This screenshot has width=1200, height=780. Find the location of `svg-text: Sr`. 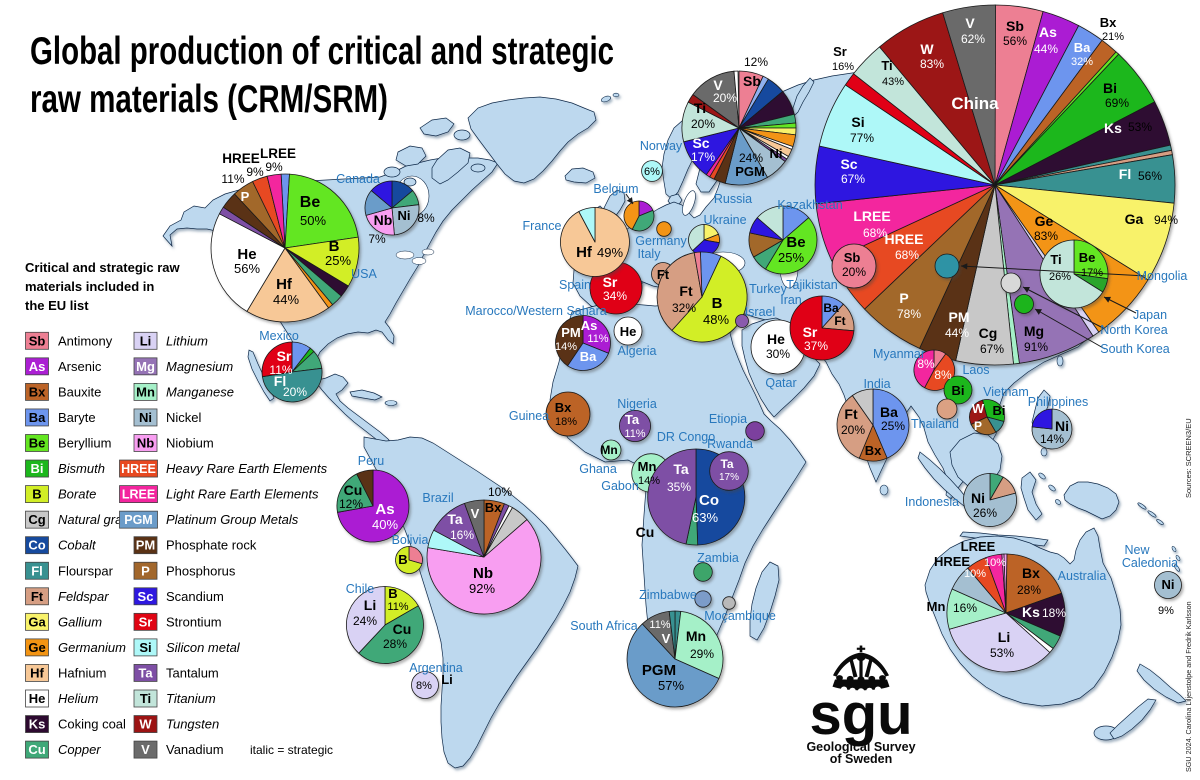

svg-text: Sr is located at coordinates (840, 51).